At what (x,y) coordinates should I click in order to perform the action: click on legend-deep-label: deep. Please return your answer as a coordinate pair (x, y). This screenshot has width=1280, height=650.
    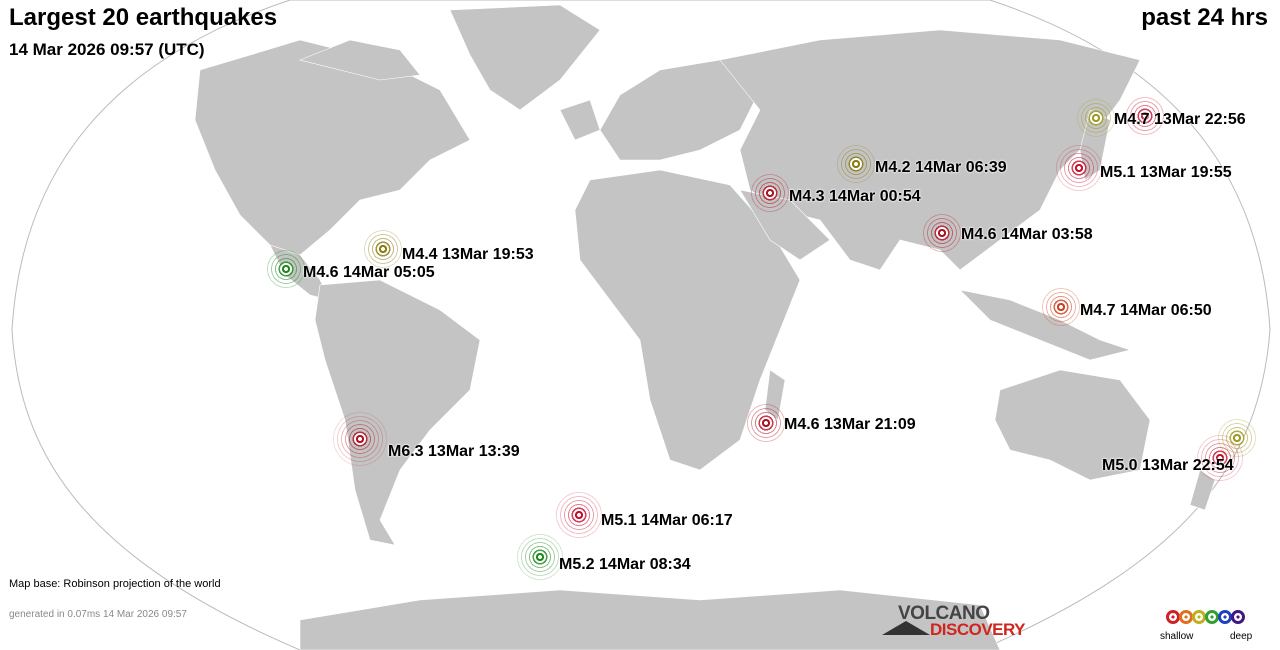
    Looking at the image, I should click on (1241, 636).